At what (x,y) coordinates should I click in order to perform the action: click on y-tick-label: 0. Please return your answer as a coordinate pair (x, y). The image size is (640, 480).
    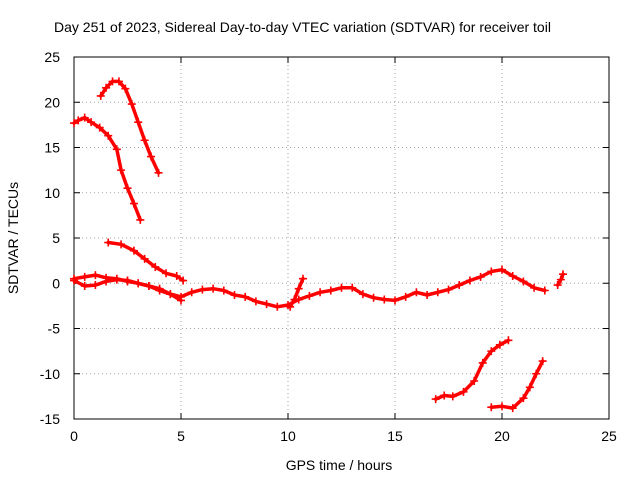
    Looking at the image, I should click on (56, 283).